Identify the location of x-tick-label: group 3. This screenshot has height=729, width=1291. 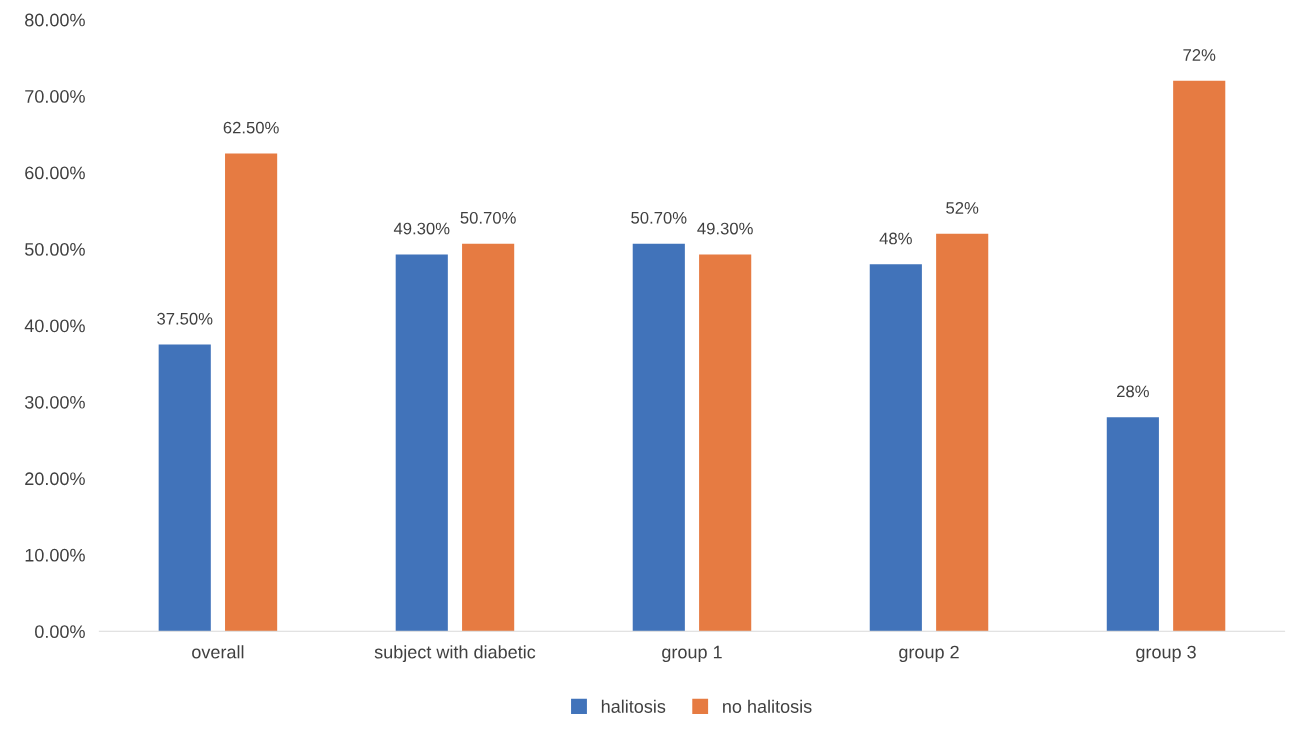
(1166, 654).